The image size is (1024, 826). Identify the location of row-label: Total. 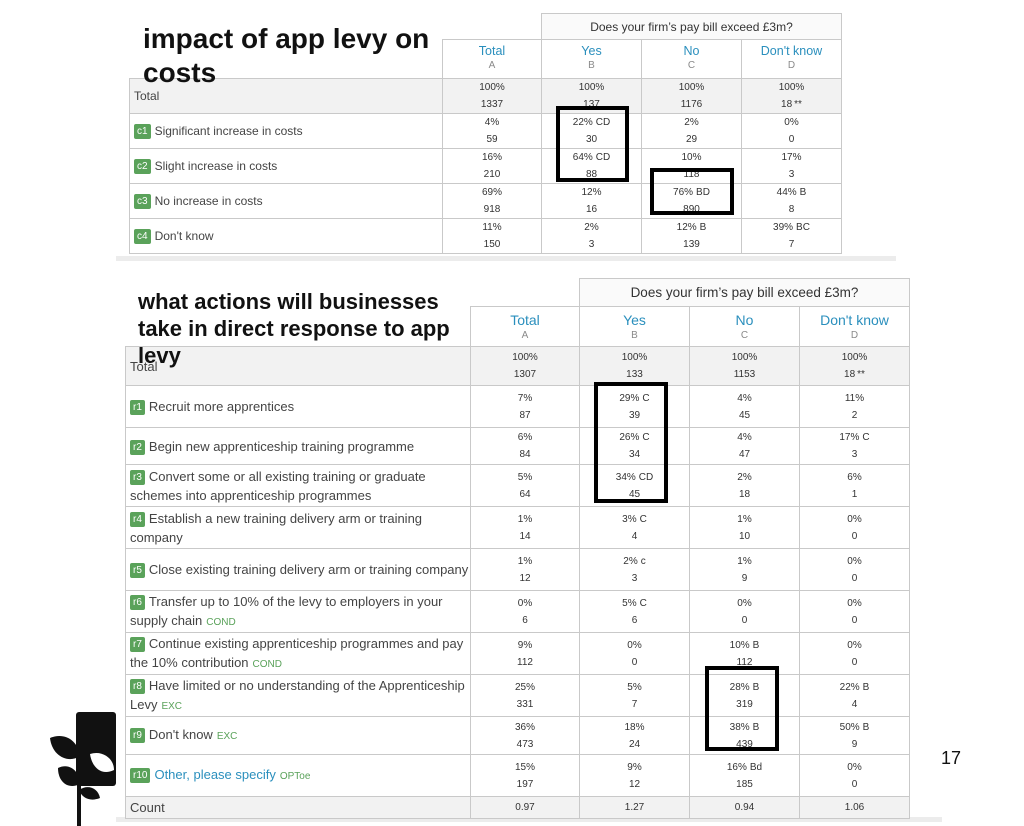
(298, 366).